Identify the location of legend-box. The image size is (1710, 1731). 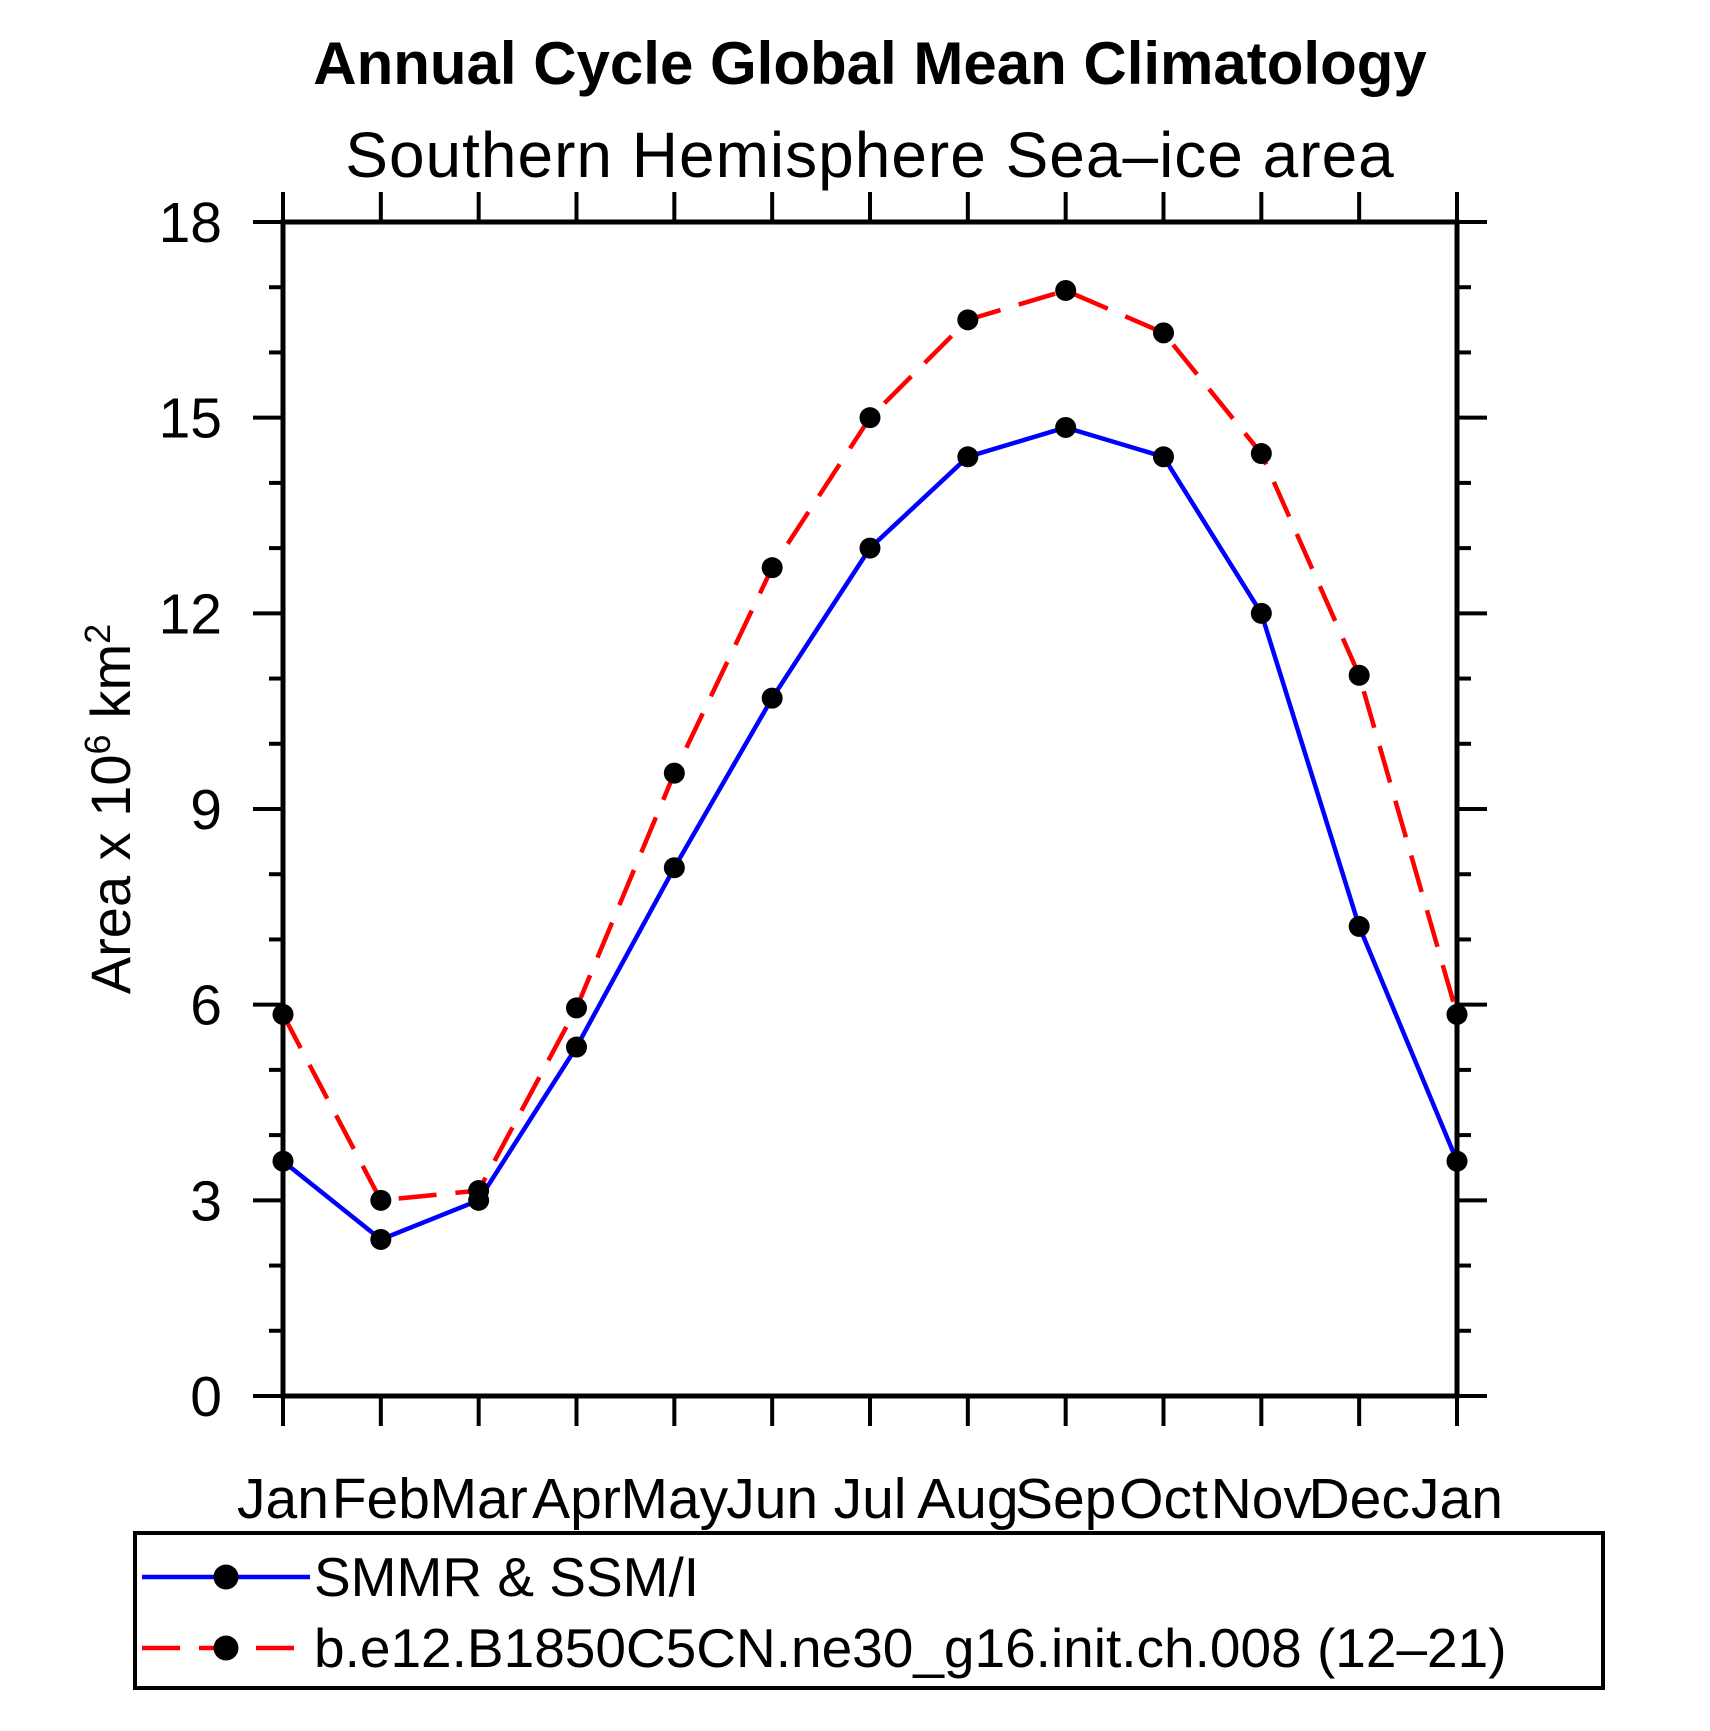
(869, 1610).